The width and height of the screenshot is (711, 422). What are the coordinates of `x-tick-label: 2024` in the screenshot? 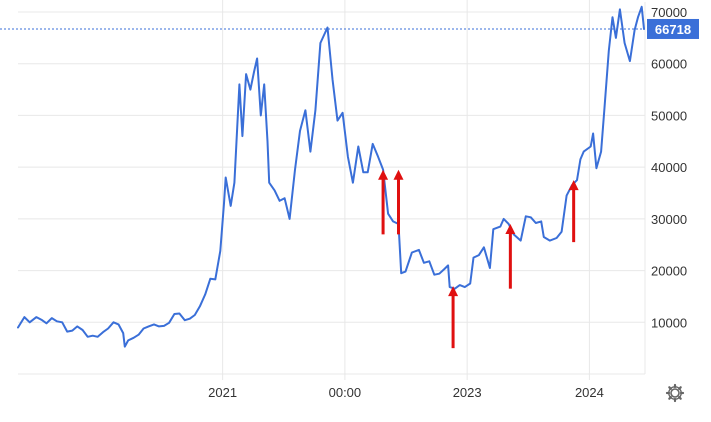 It's located at (589, 392).